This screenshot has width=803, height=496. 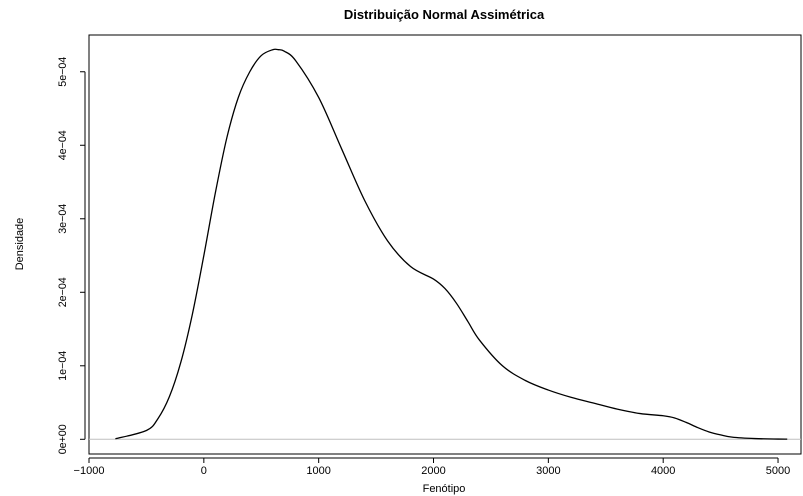 I want to click on y-tick-label: 0e+00, so click(x=63, y=439).